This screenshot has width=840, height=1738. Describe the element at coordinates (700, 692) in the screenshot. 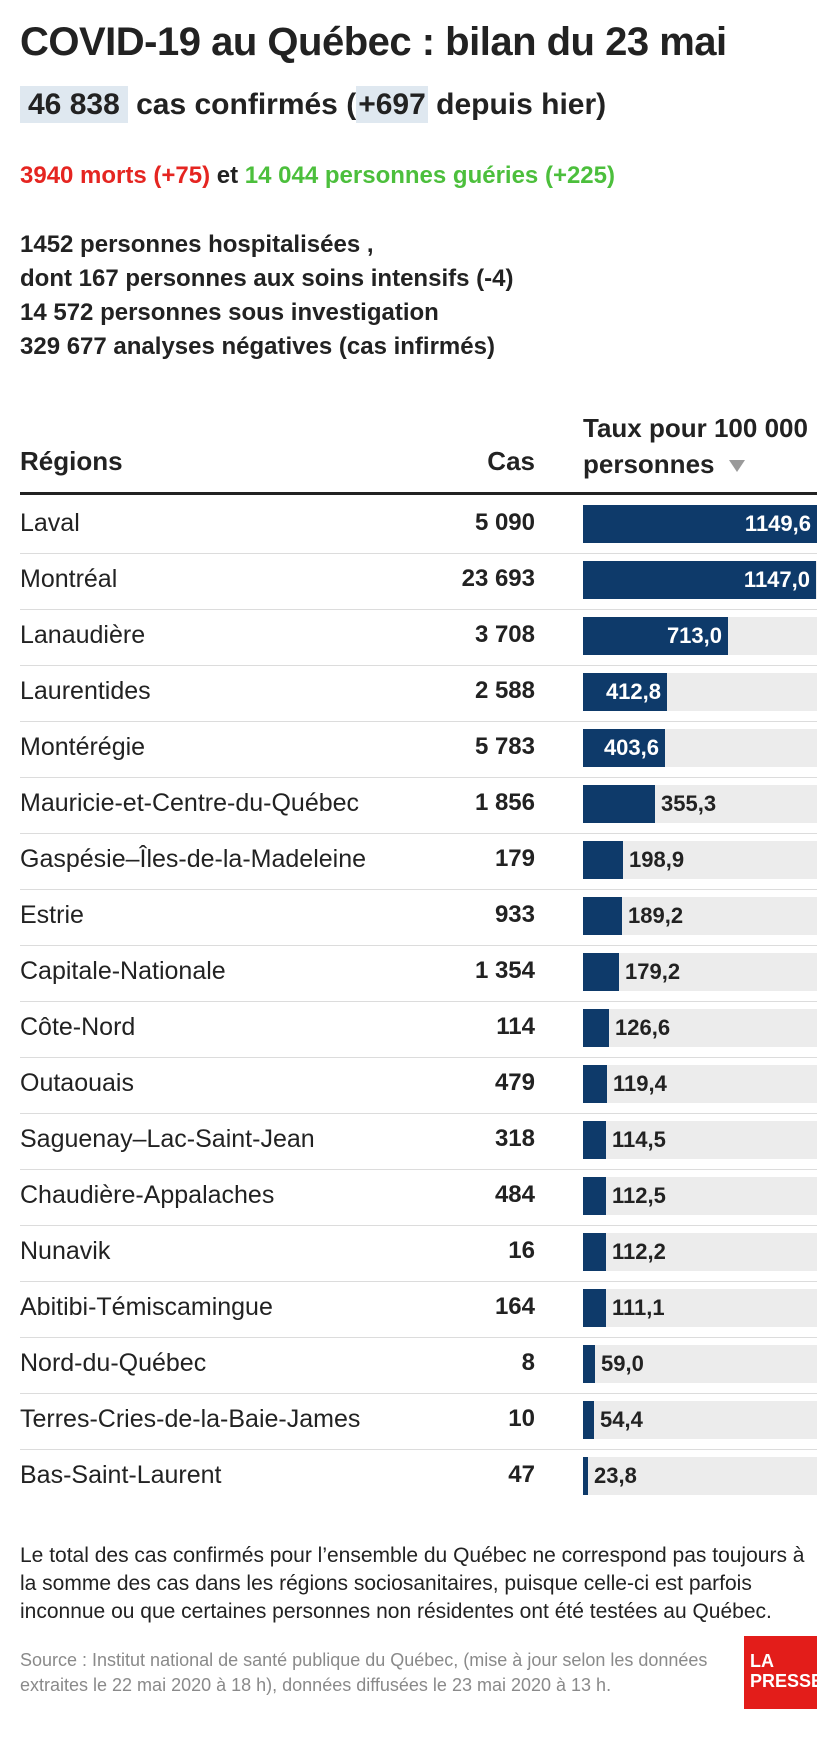

I see `rate-bar-track: 412,8` at that location.